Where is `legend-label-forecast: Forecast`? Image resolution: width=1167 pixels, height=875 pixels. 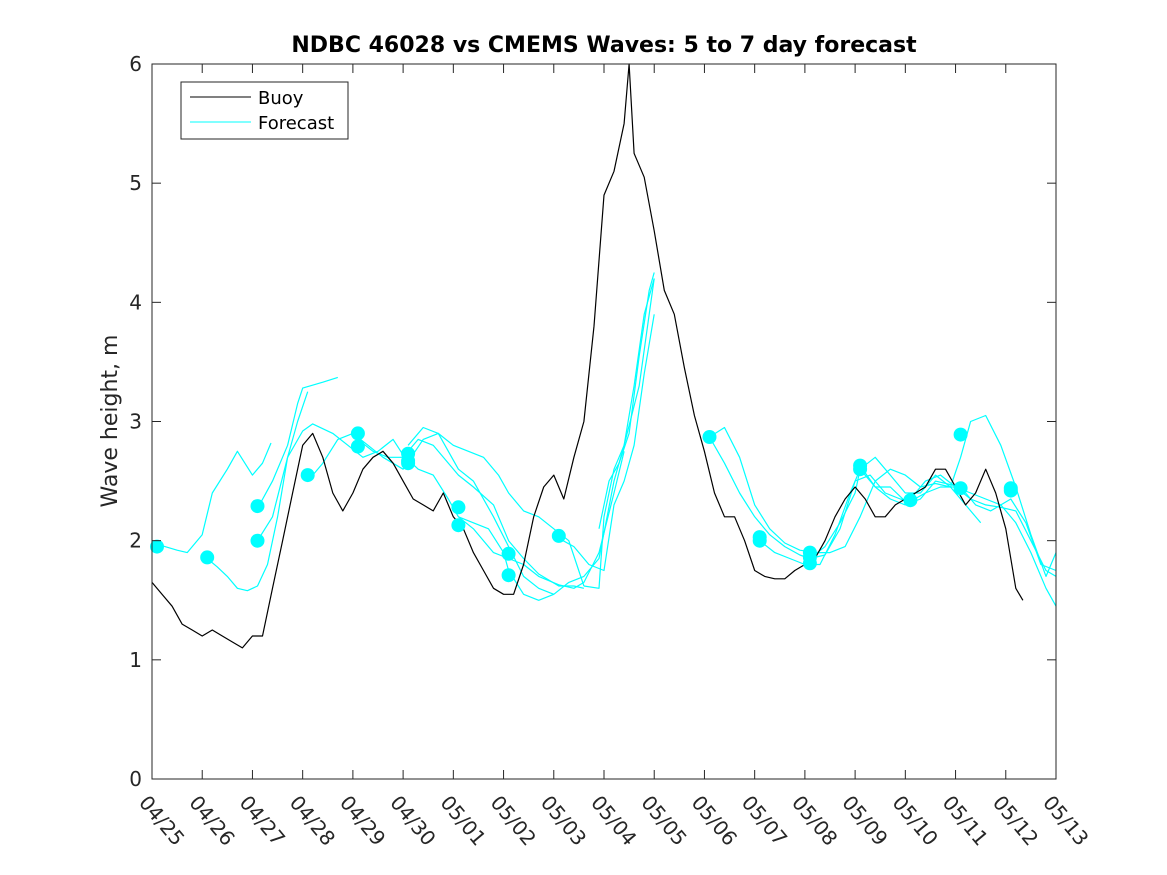 legend-label-forecast: Forecast is located at coordinates (296, 123).